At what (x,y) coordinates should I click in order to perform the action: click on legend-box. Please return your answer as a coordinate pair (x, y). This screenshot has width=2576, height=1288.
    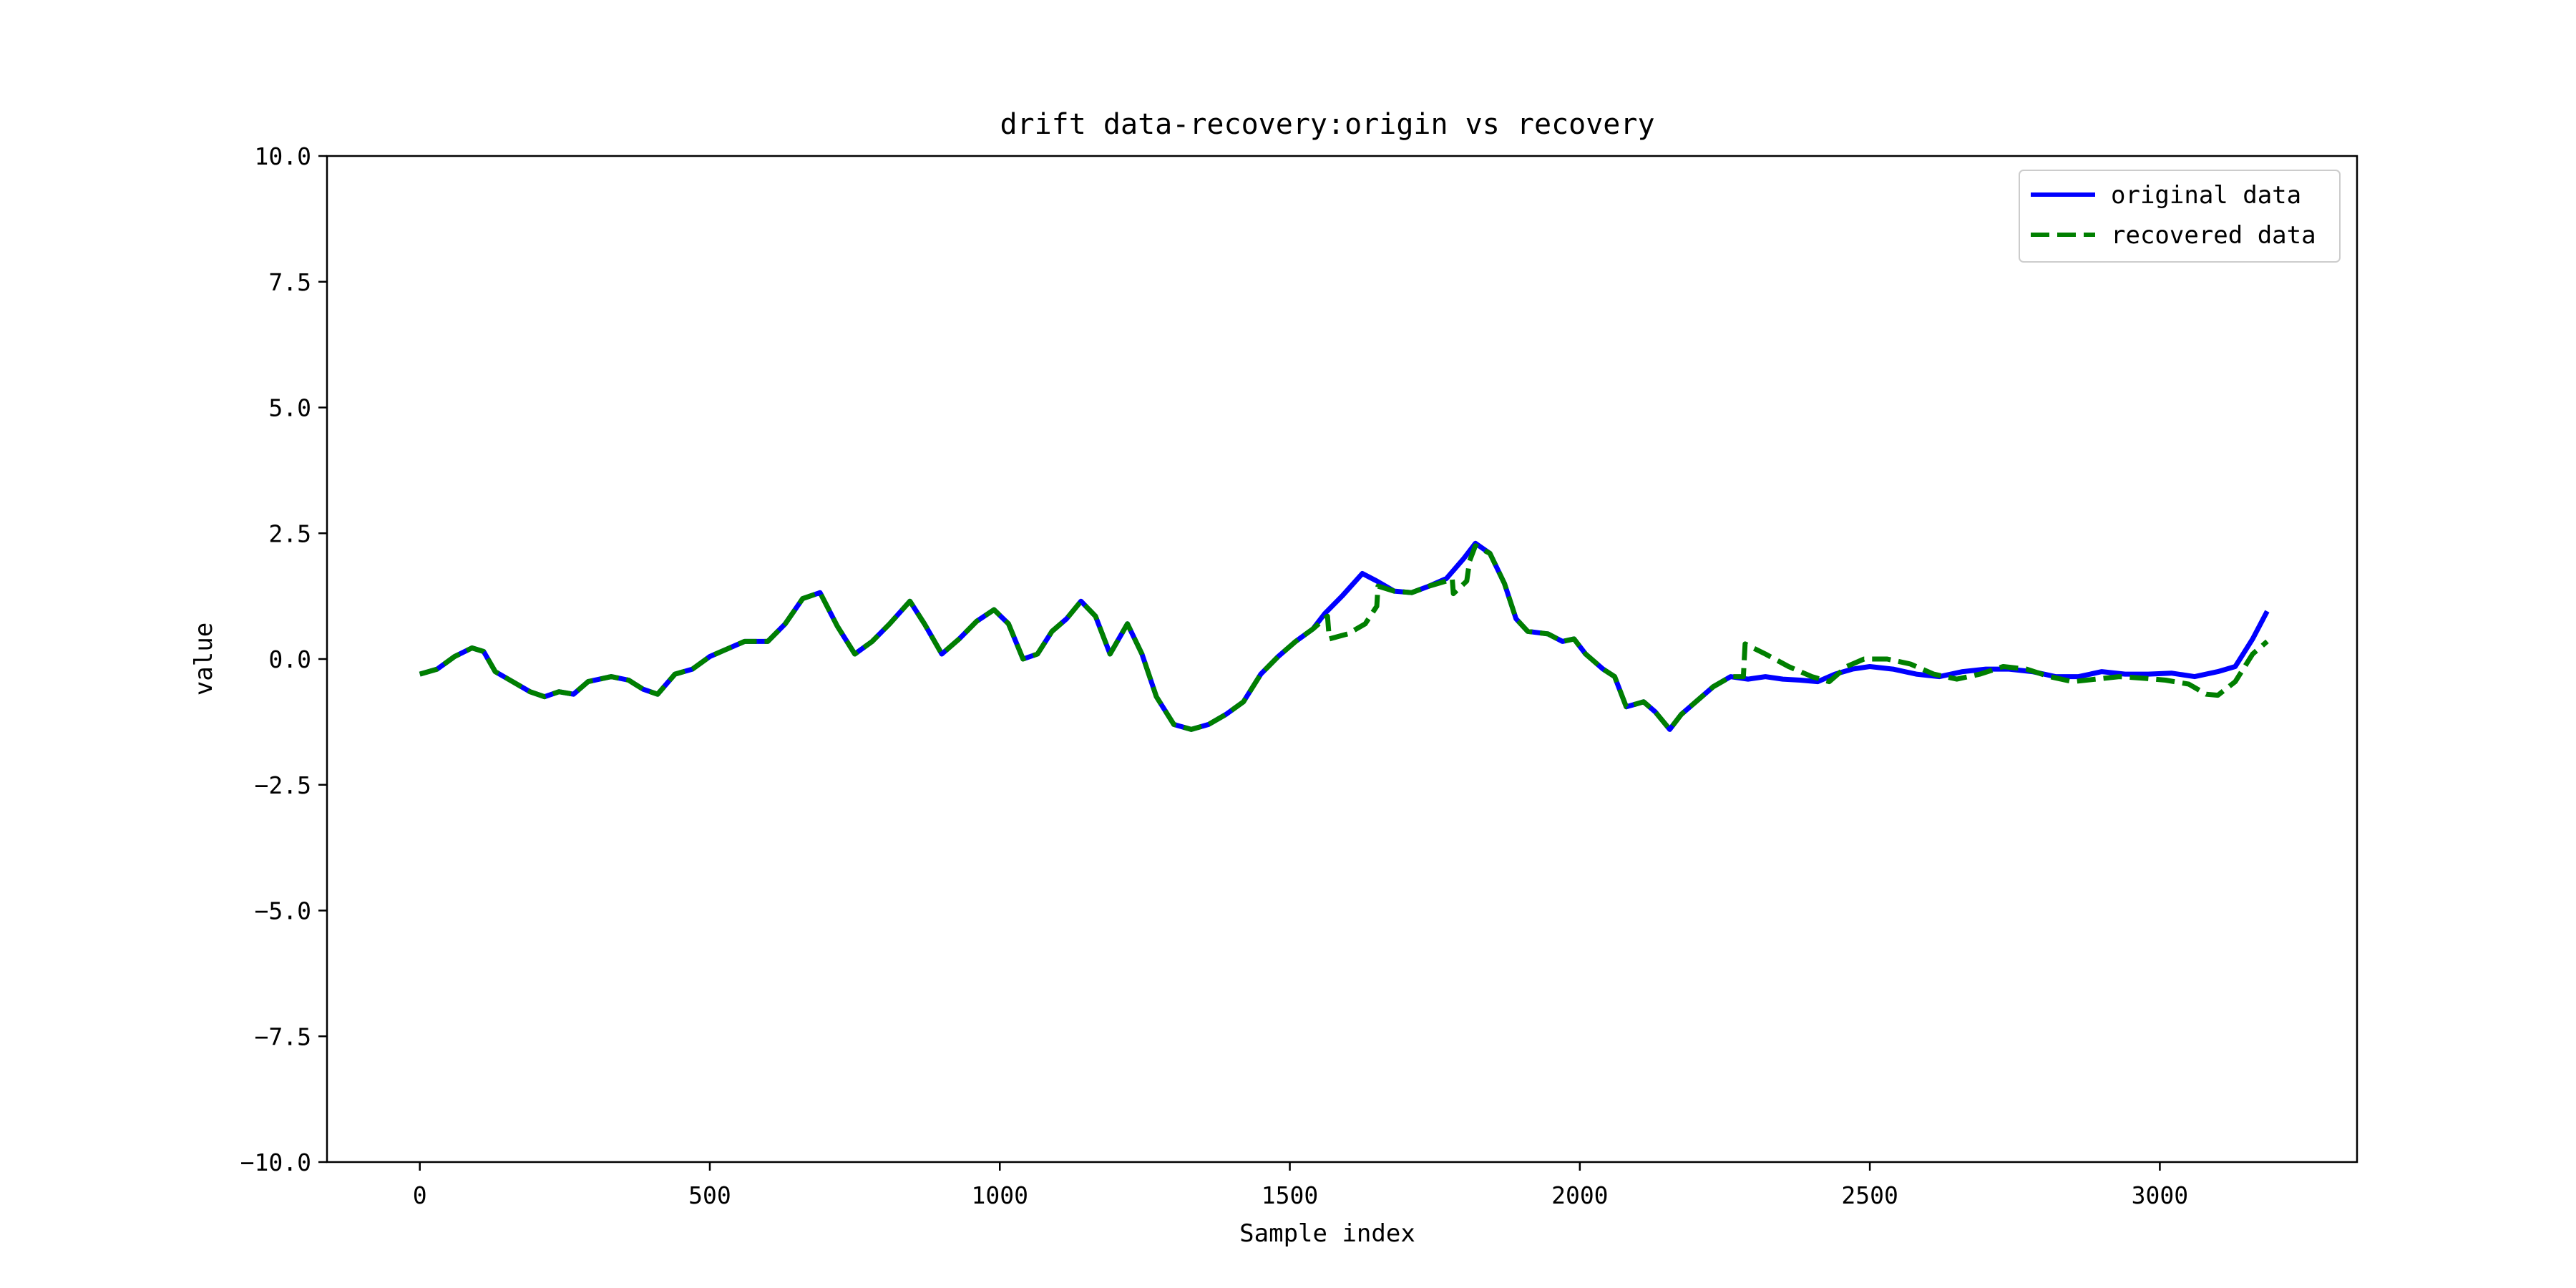
    Looking at the image, I should click on (2180, 217).